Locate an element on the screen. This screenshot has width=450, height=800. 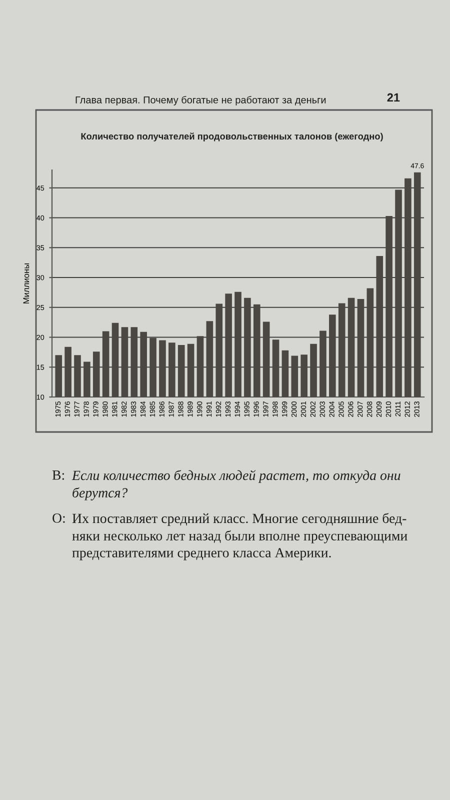
chart-title: Количество получателей продовольственных талонов (ежегодно) is located at coordinates (232, 137).